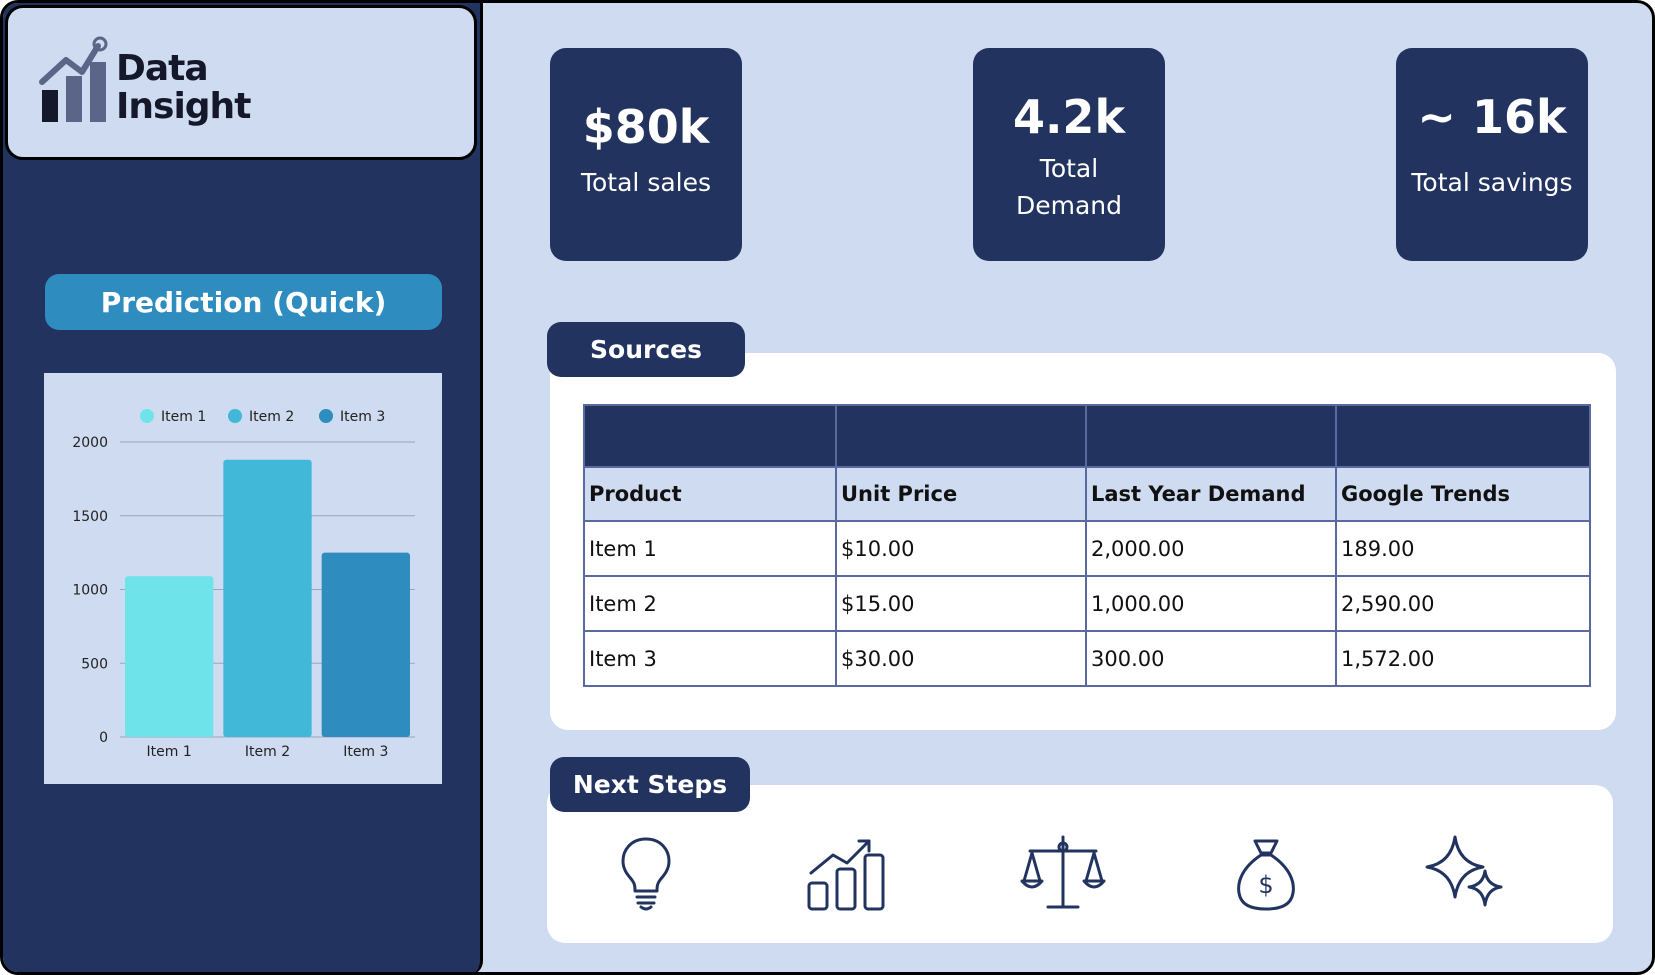 The image size is (1655, 975). What do you see at coordinates (961, 603) in the screenshot?
I see `table-cell: $15.00` at bounding box center [961, 603].